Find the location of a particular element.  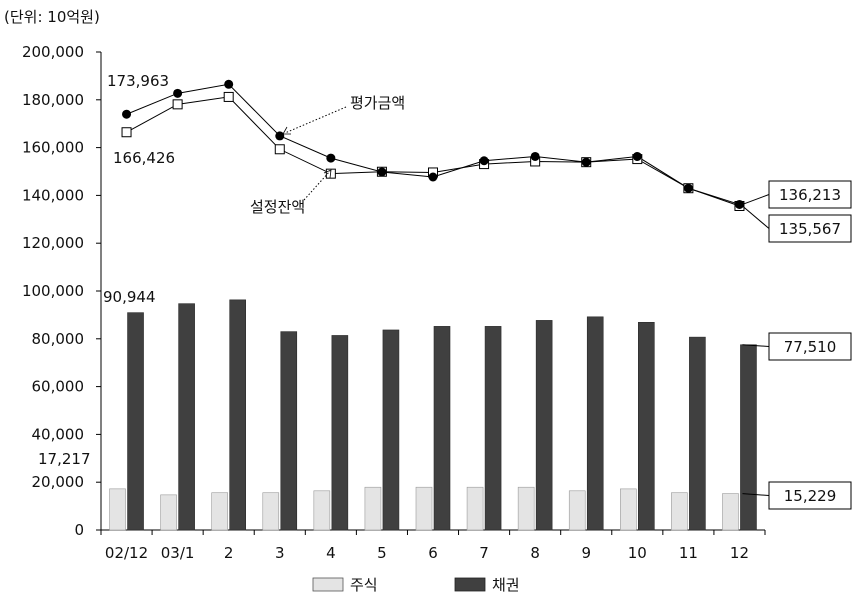

x-tick-label: 3 is located at coordinates (280, 553).